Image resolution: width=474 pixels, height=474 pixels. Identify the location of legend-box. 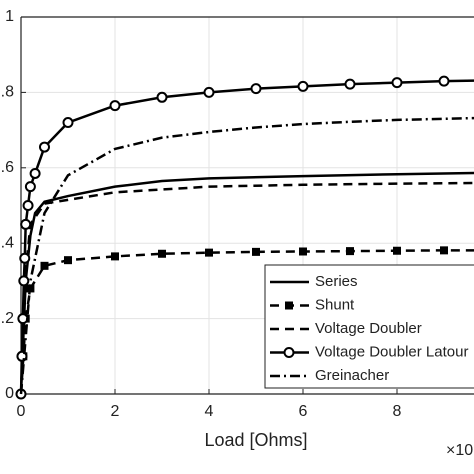
(369, 326).